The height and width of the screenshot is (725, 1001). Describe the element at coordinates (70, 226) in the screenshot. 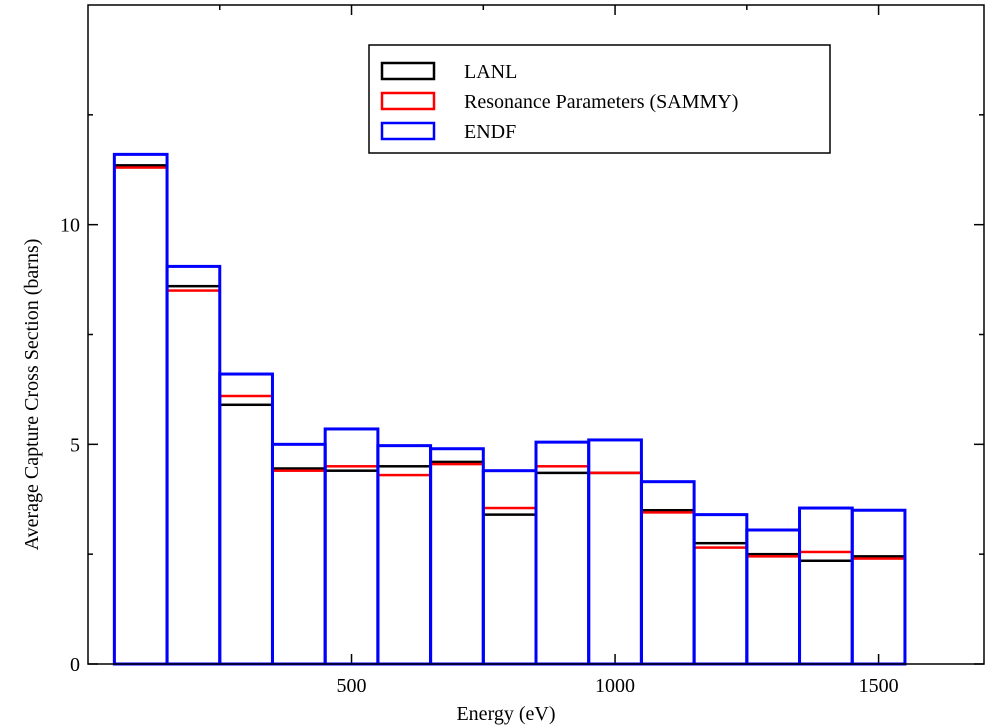

I see `y-tick-label: 10` at that location.